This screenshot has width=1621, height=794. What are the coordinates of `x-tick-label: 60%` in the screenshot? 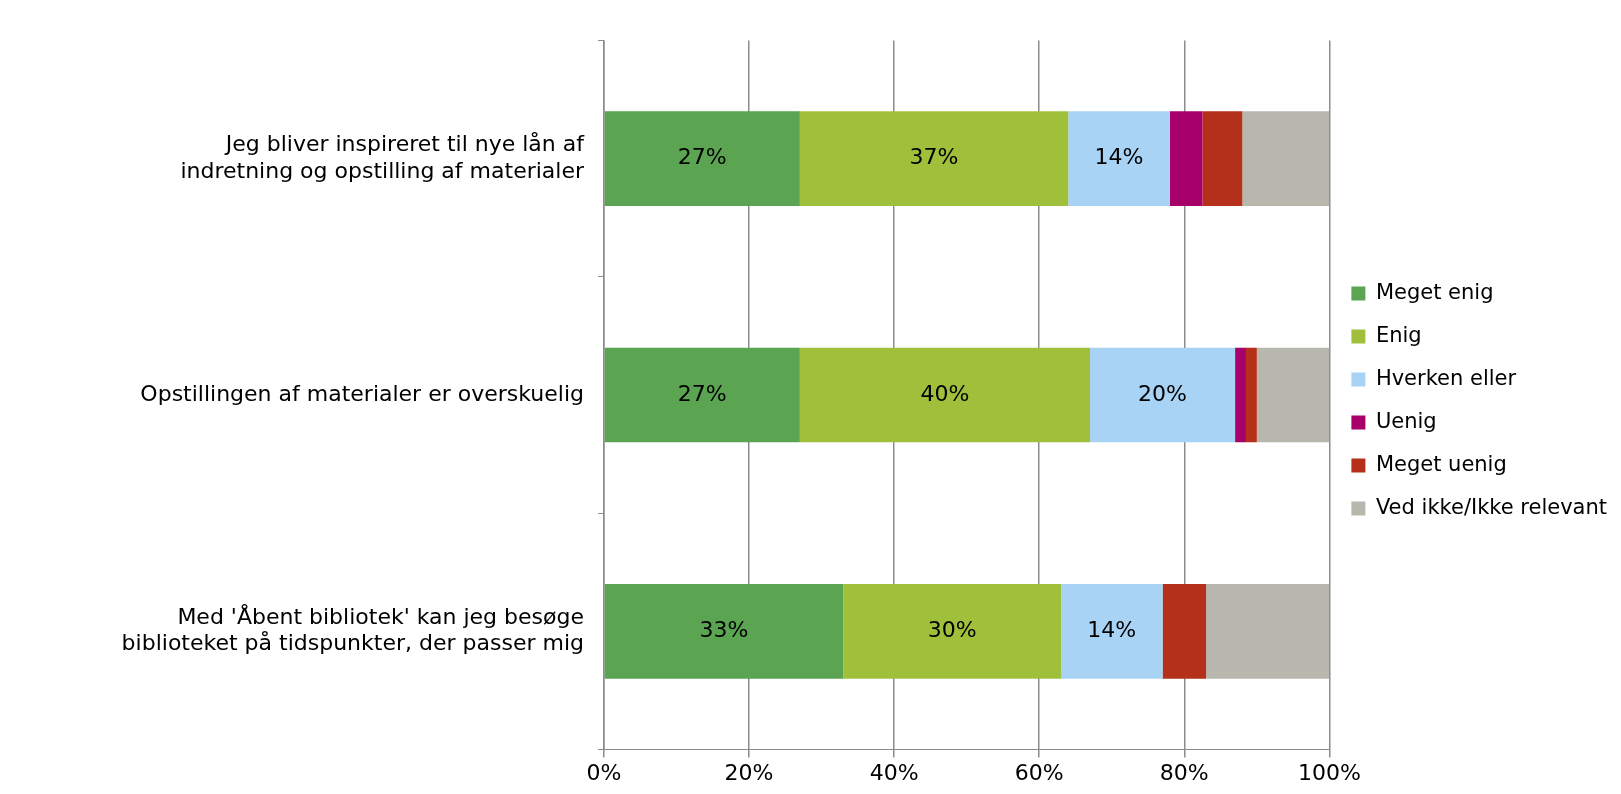 It's located at (1039, 772).